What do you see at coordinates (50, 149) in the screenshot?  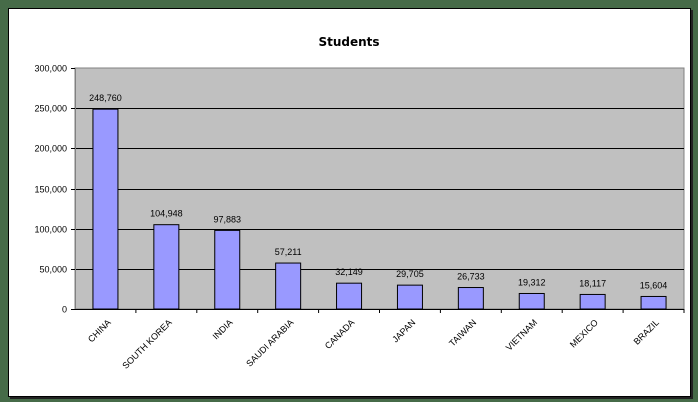 I see `y-tick-label: 200,000` at bounding box center [50, 149].